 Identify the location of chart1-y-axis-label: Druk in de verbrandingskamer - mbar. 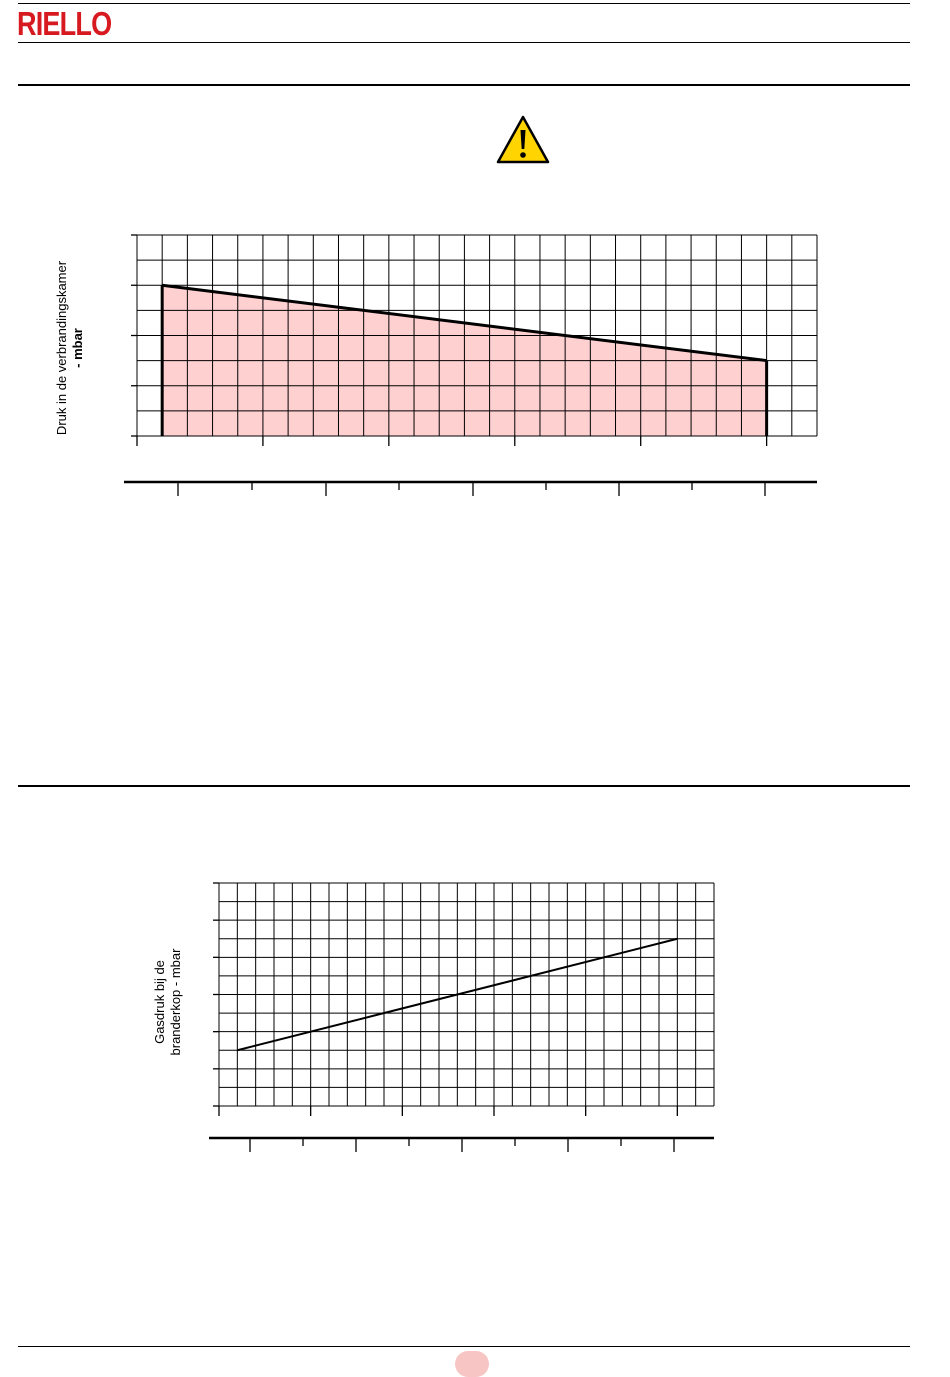
(70, 348).